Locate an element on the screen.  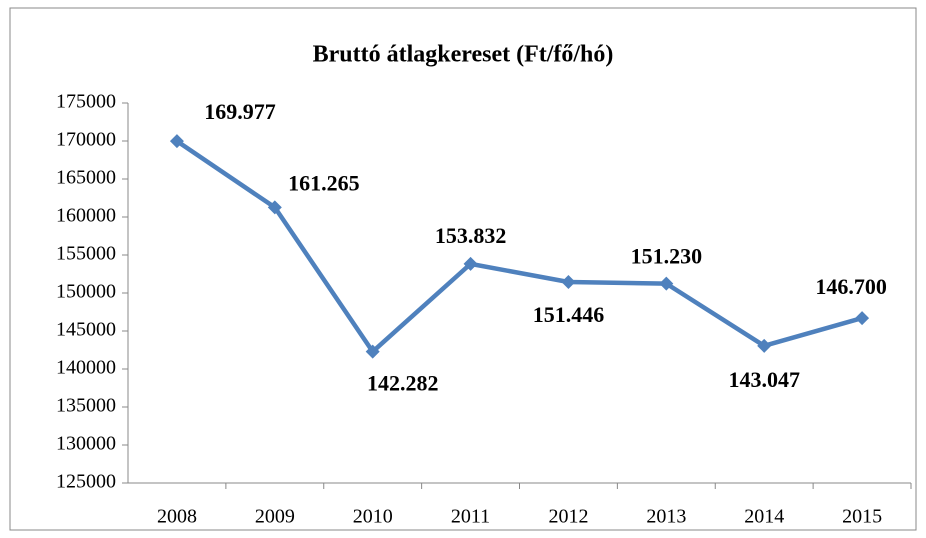
y-tick-label: 165000 is located at coordinates (86, 178).